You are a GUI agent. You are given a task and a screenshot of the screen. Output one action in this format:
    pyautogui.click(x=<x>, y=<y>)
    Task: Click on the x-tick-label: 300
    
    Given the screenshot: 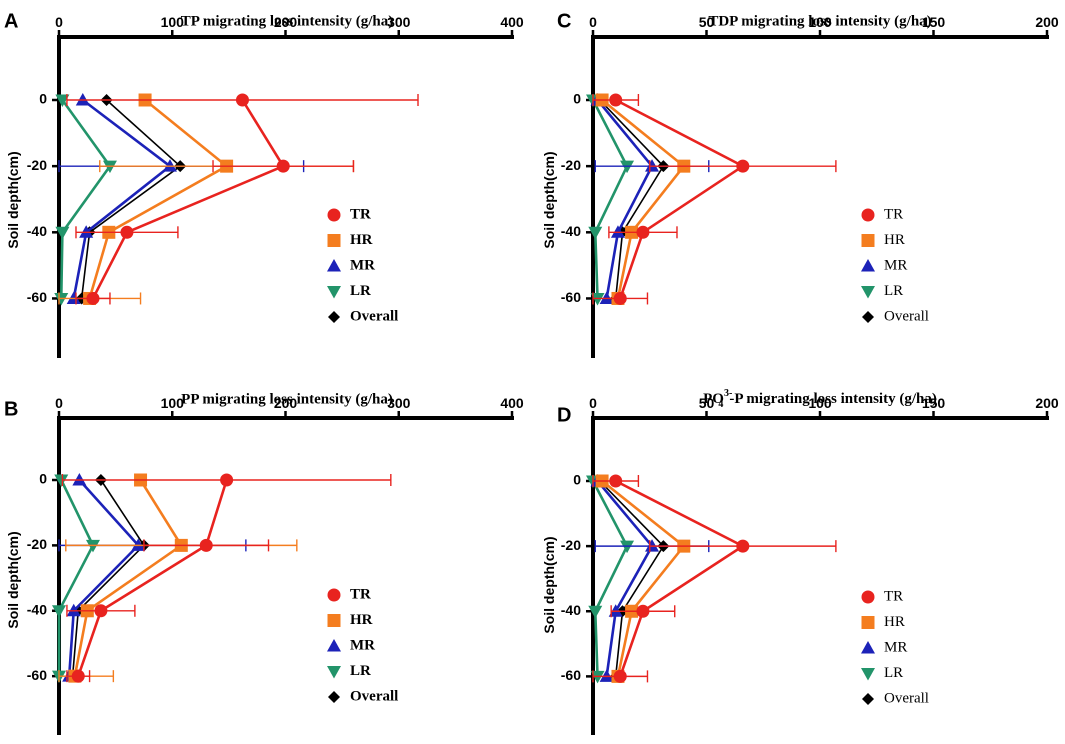 What is the action you would take?
    pyautogui.click(x=399, y=403)
    